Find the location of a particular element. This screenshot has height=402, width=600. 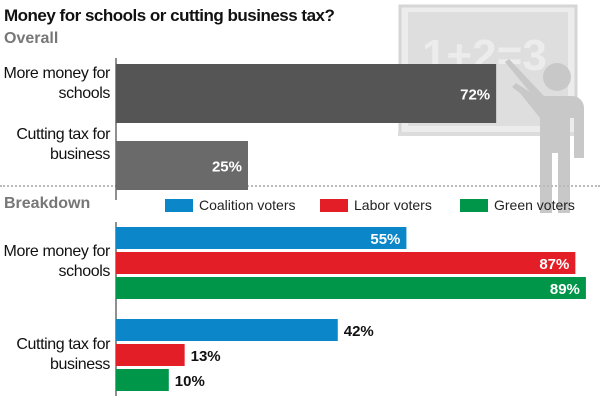

value-label: 89% is located at coordinates (565, 289).